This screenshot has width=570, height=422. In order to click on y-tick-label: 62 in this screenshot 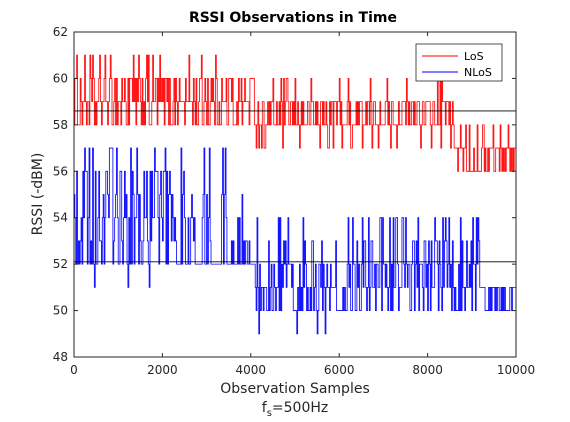, I will do `click(60, 32)`.